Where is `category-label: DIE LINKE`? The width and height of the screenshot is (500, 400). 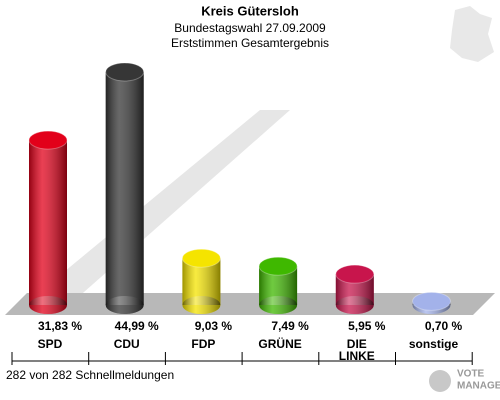 category-label: DIE LINKE is located at coordinates (356, 350).